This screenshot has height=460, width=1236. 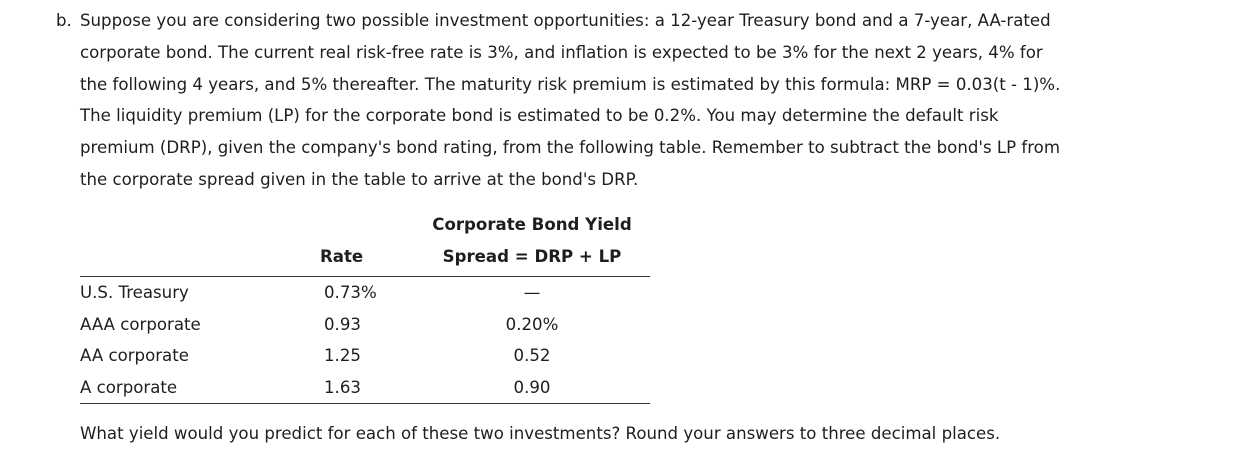 I want to click on row-spread: 0.52, so click(x=532, y=356).